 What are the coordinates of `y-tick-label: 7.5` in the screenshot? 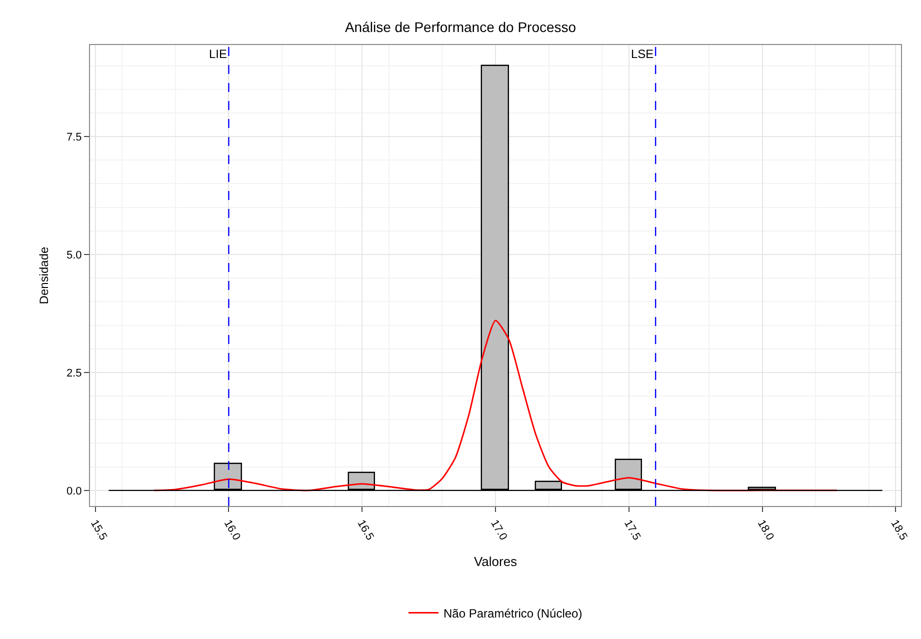 It's located at (74, 137).